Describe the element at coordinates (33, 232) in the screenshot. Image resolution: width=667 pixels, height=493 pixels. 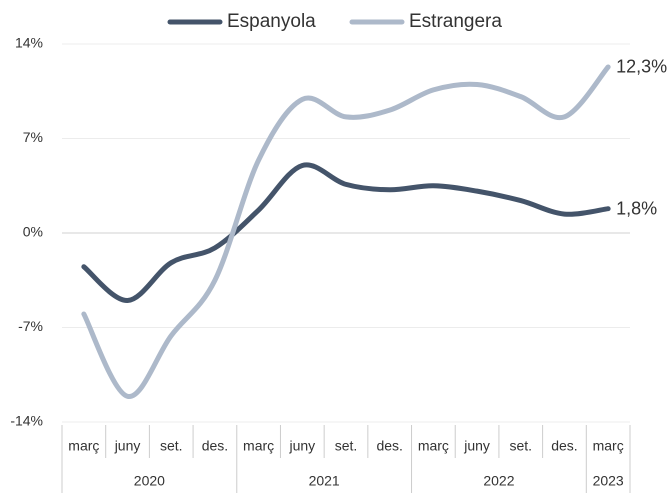
I see `y-tick-label: 0%` at that location.